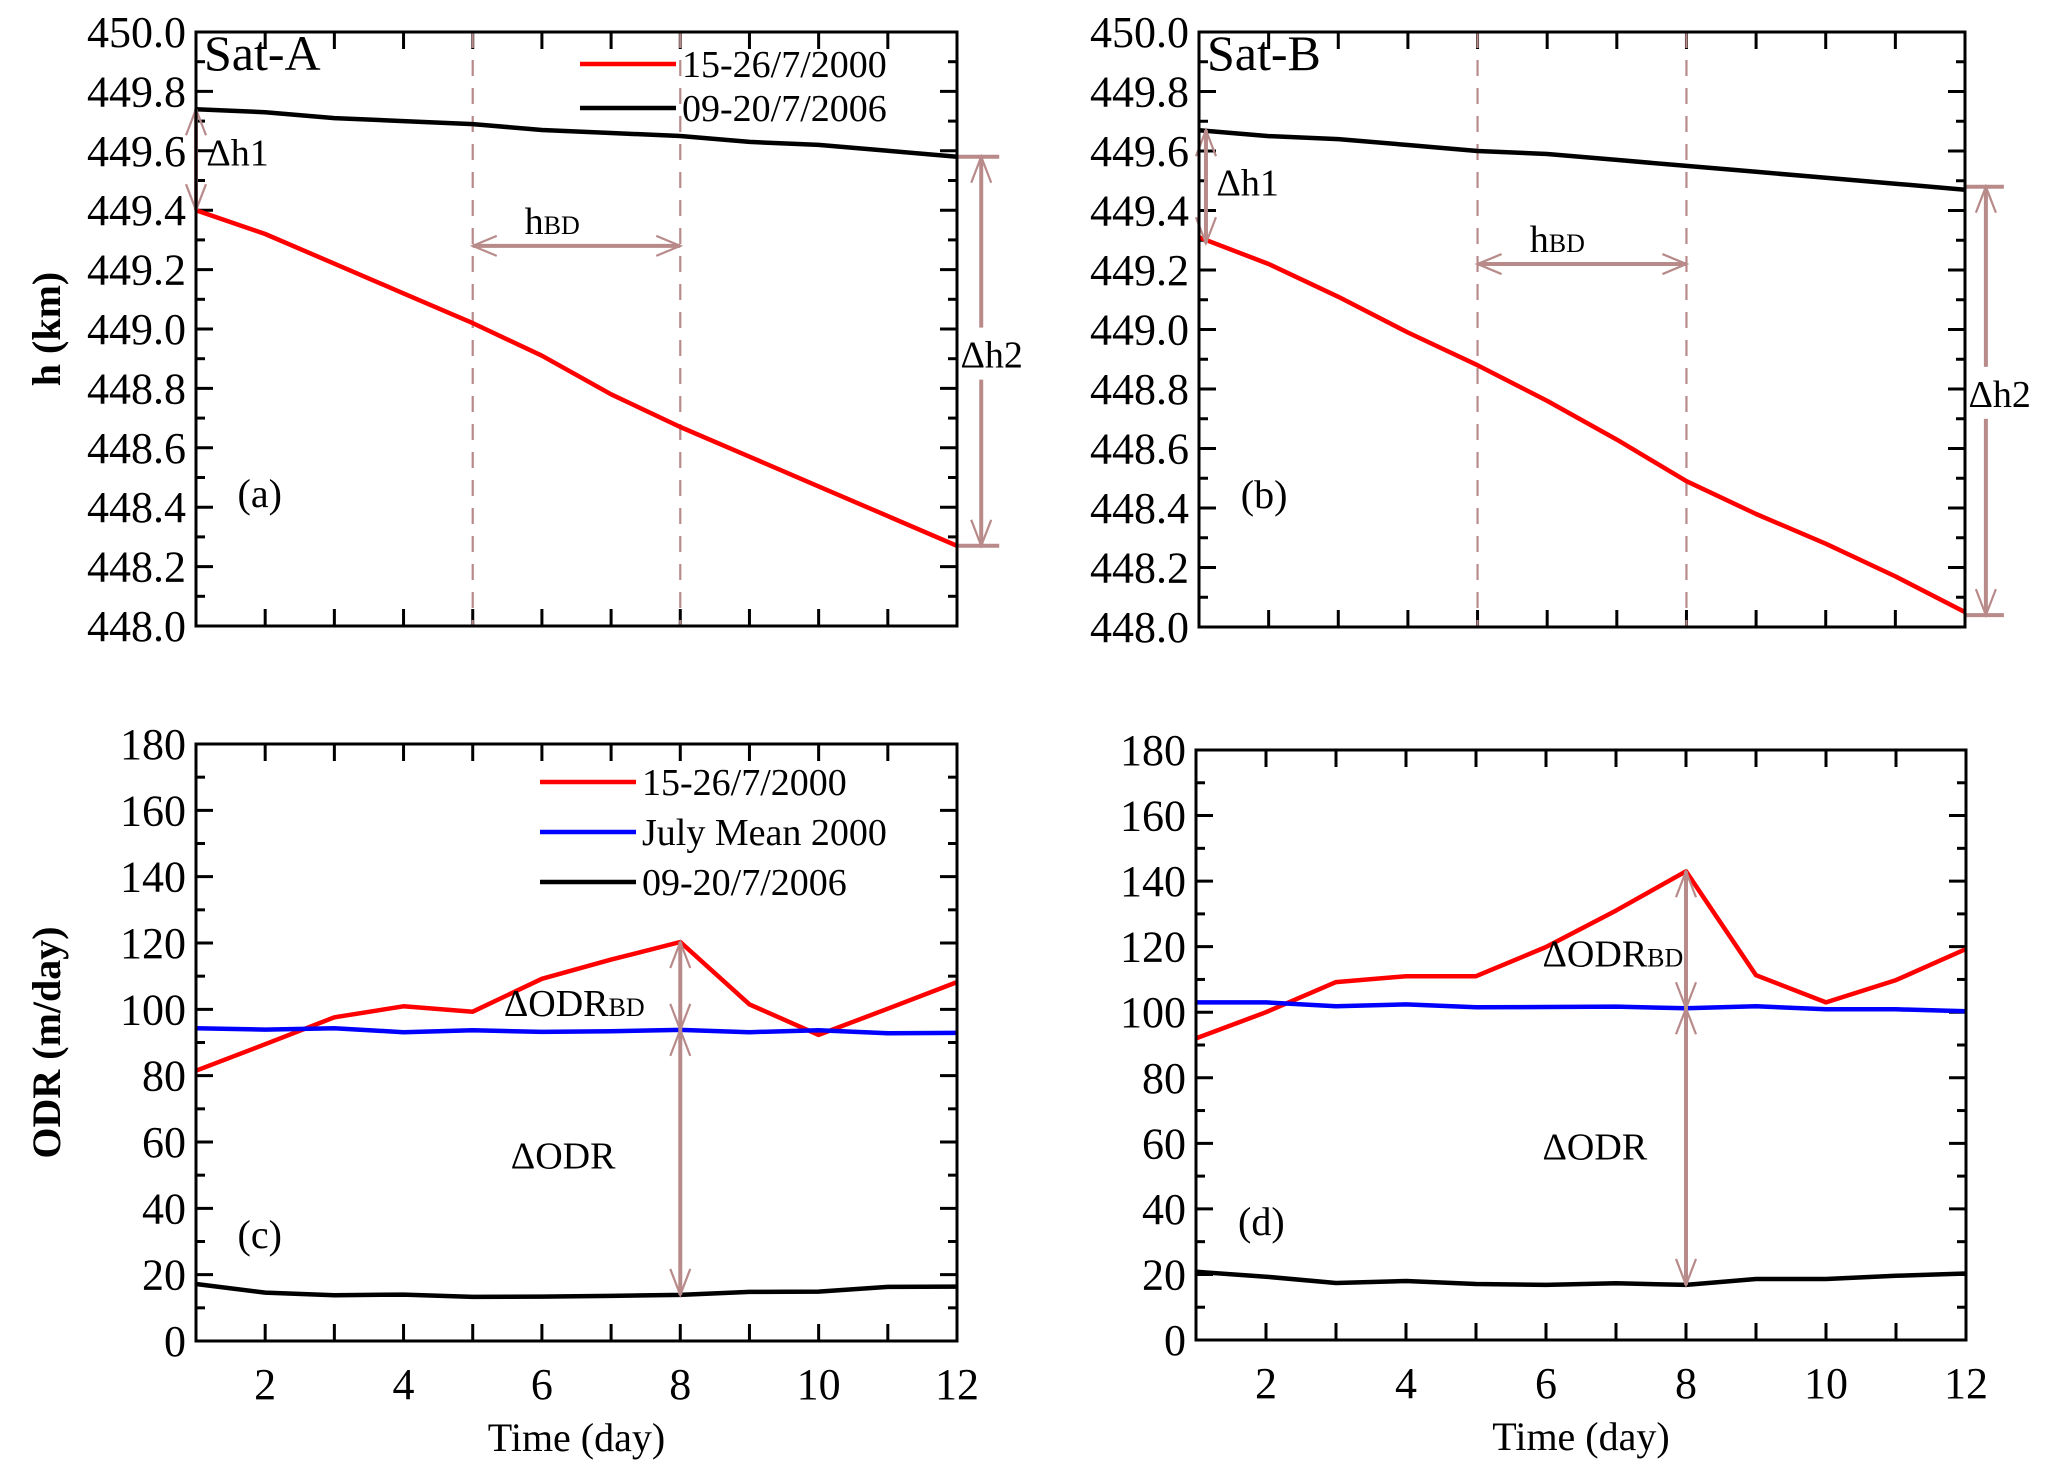 Image resolution: width=2067 pixels, height=1474 pixels. Describe the element at coordinates (819, 1384) in the screenshot. I see `x-tick-label: 10` at that location.